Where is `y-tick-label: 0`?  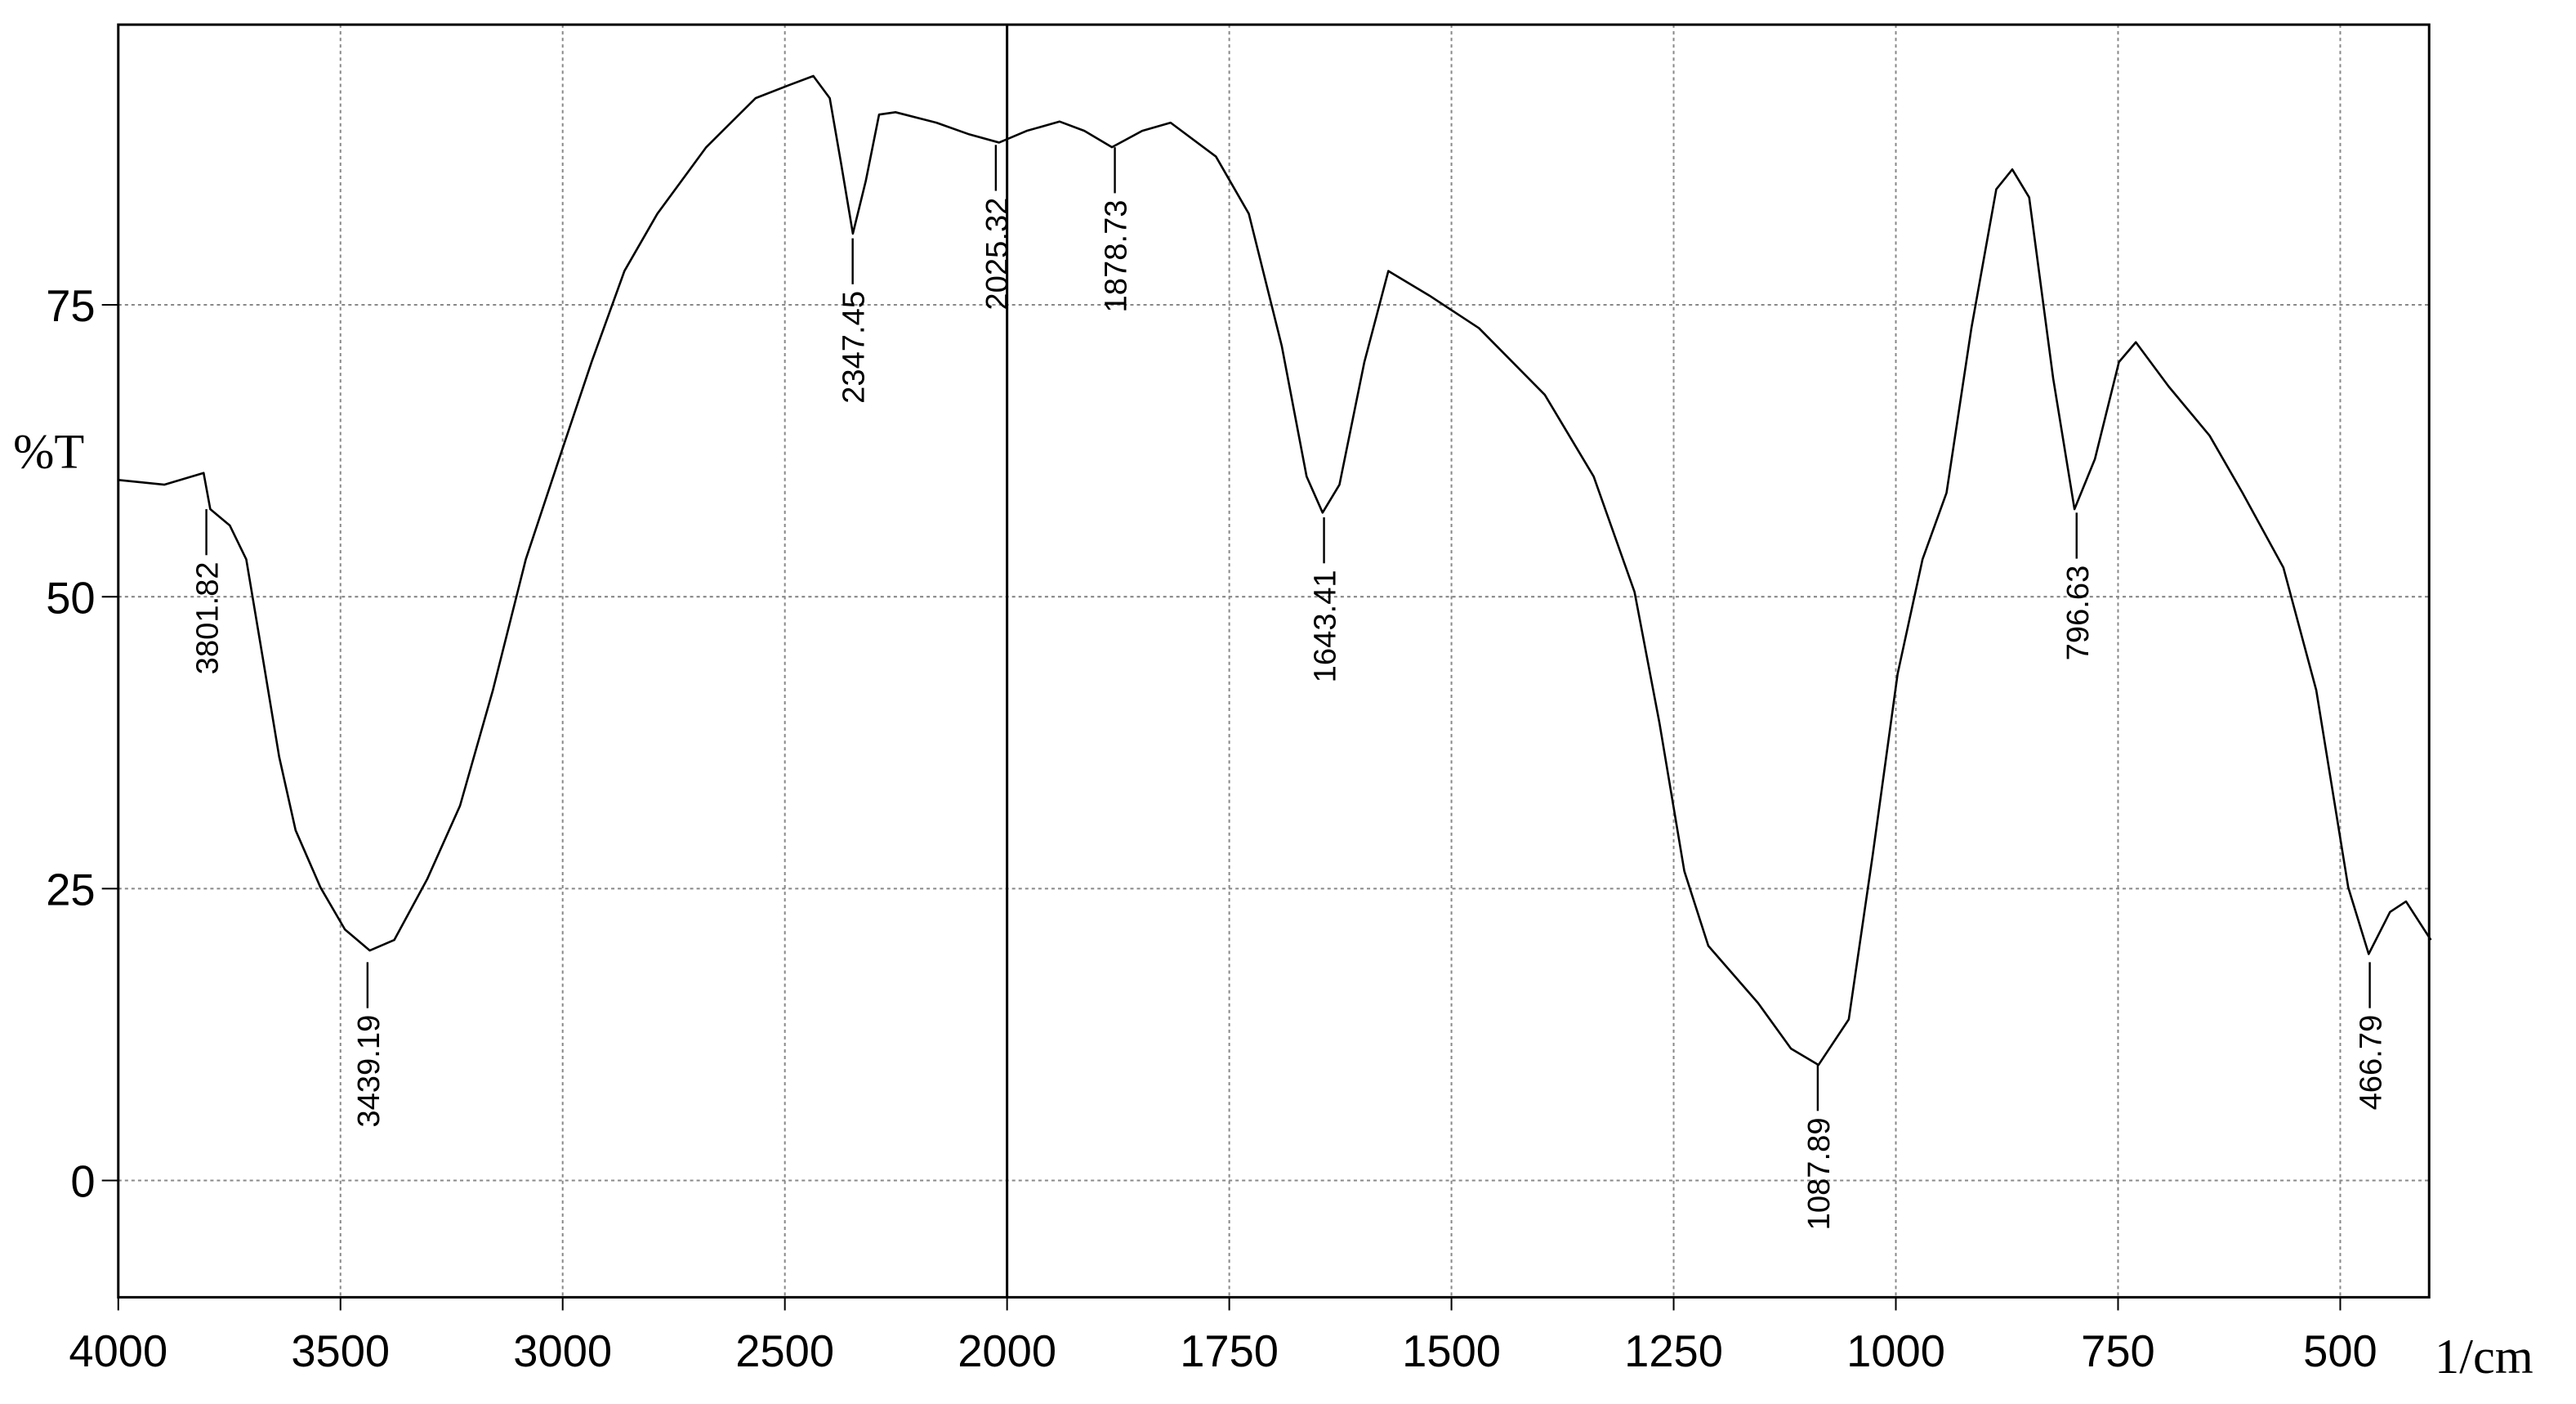
y-tick-label: 0 is located at coordinates (82, 1182).